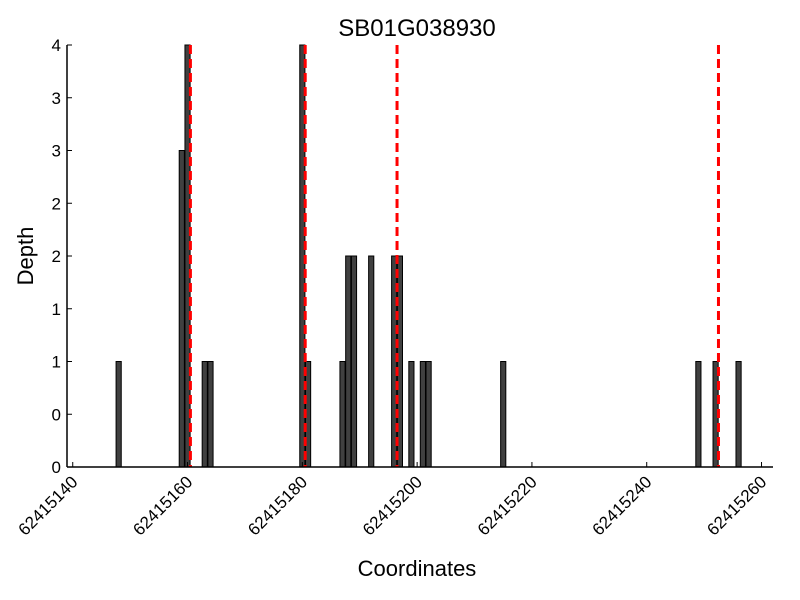 Image resolution: width=800 pixels, height=600 pixels. Describe the element at coordinates (507, 505) in the screenshot. I see `x-tick-label: 62415220` at that location.